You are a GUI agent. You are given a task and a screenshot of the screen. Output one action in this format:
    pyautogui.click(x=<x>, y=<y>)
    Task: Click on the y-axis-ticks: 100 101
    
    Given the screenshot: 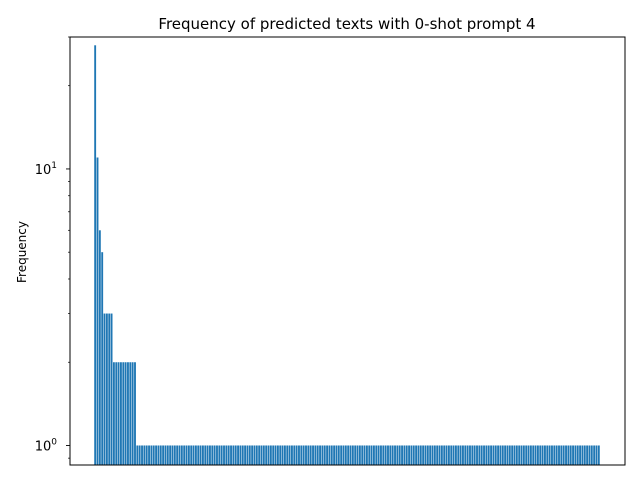 What is the action you would take?
    pyautogui.click(x=52, y=247)
    